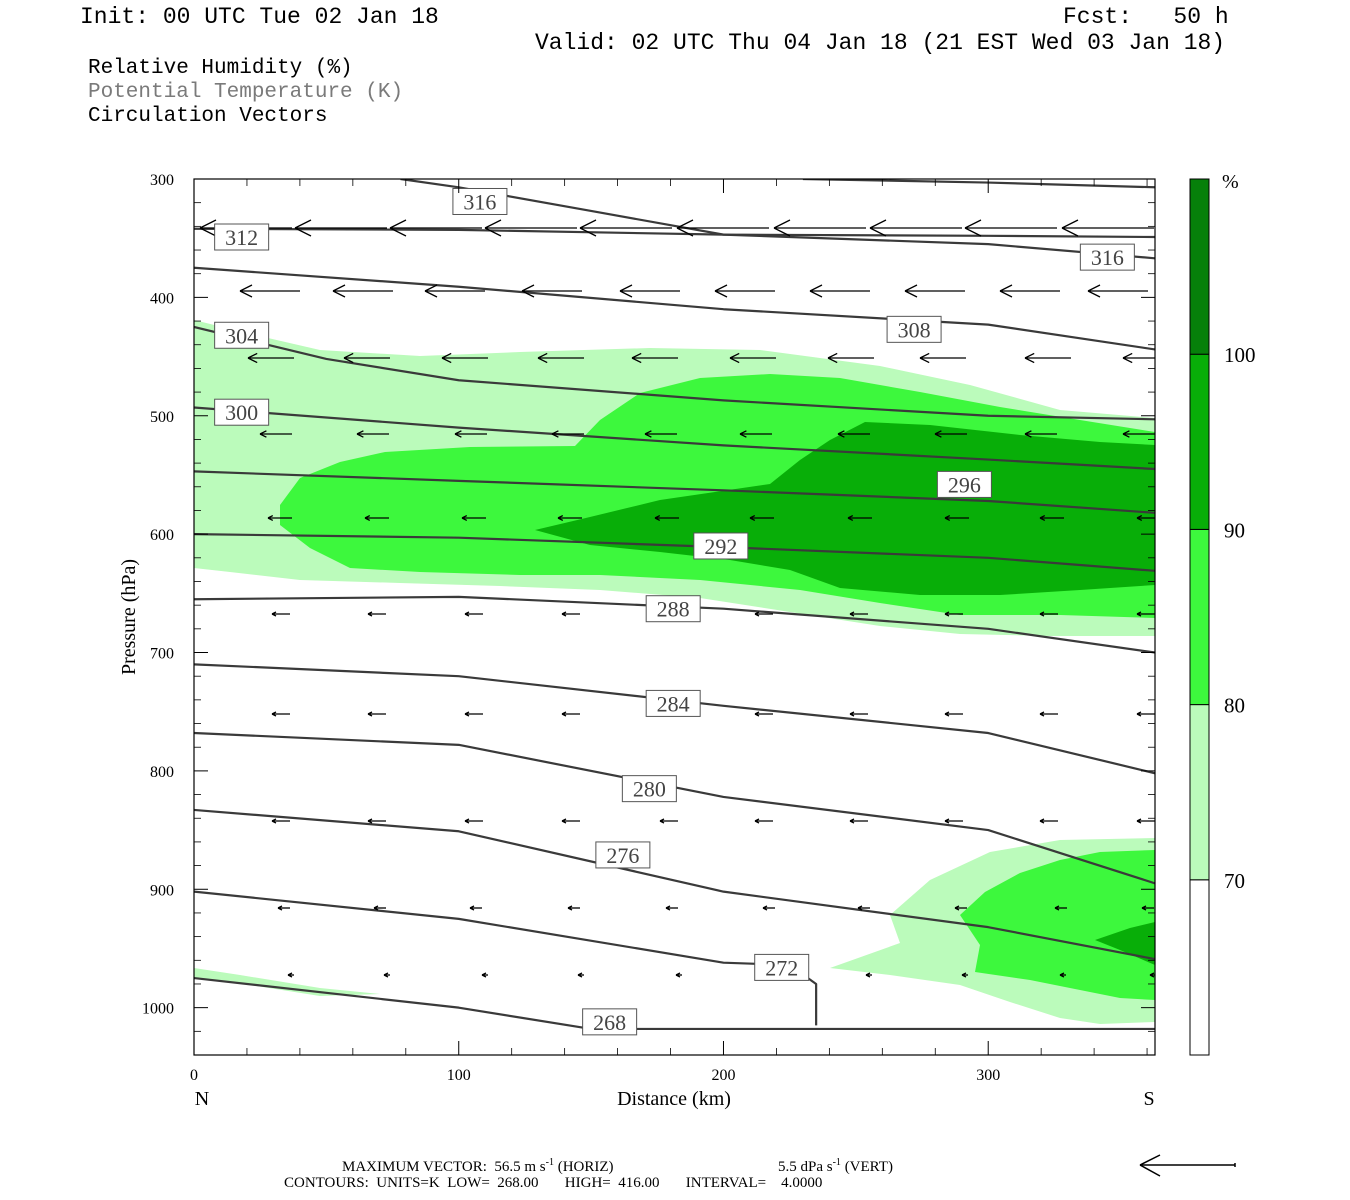  I want to click on reference-vector-arrow, so click(1187, 1165).